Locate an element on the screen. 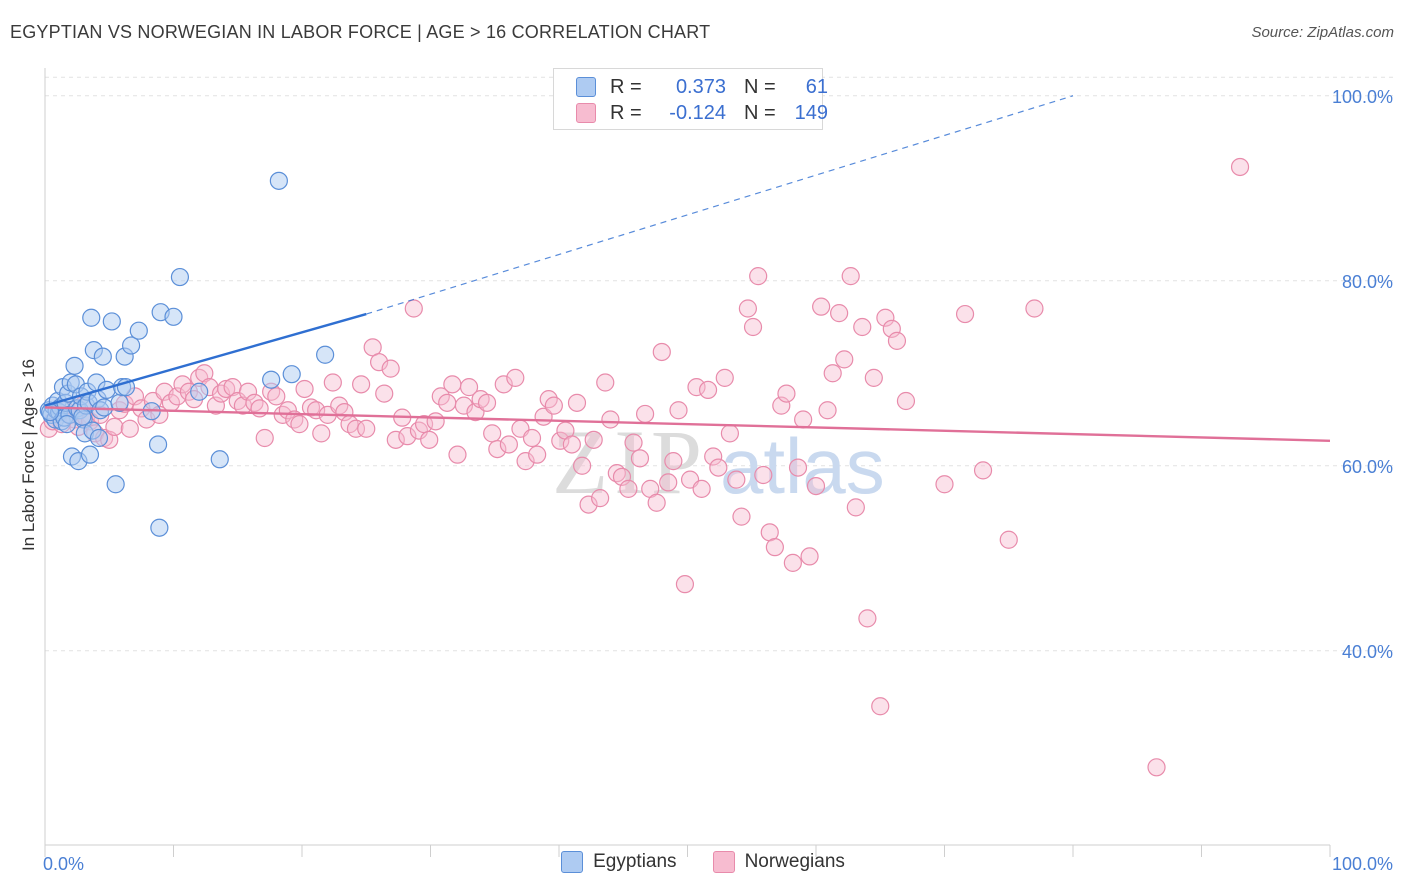  legend-r-value-egyptians: 0.373 is located at coordinates (700, 86).